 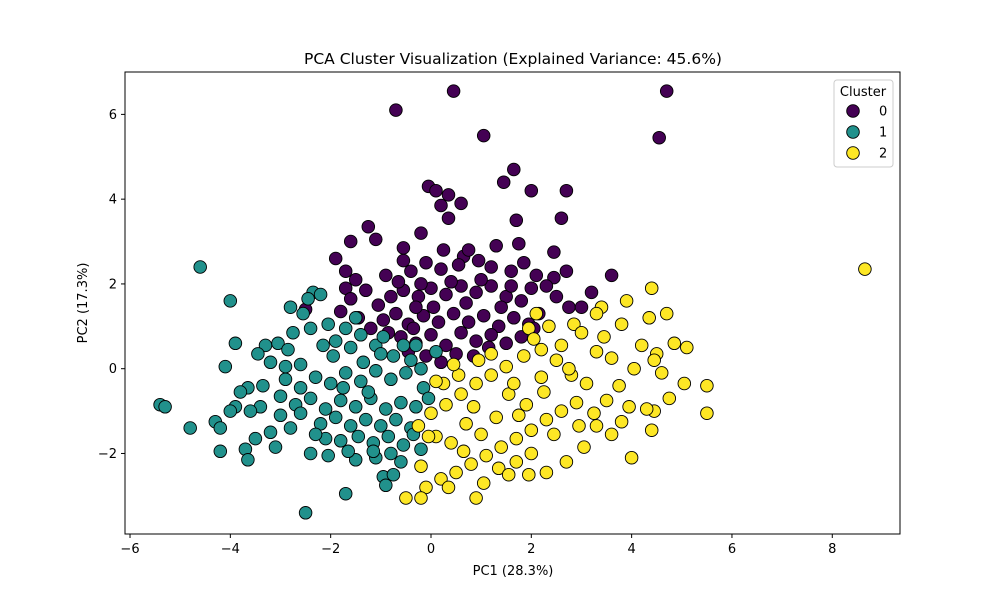 What do you see at coordinates (478, 545) in the screenshot?
I see `x-axis-ticks: −6 −4 −2 0 2 4 6 8` at bounding box center [478, 545].